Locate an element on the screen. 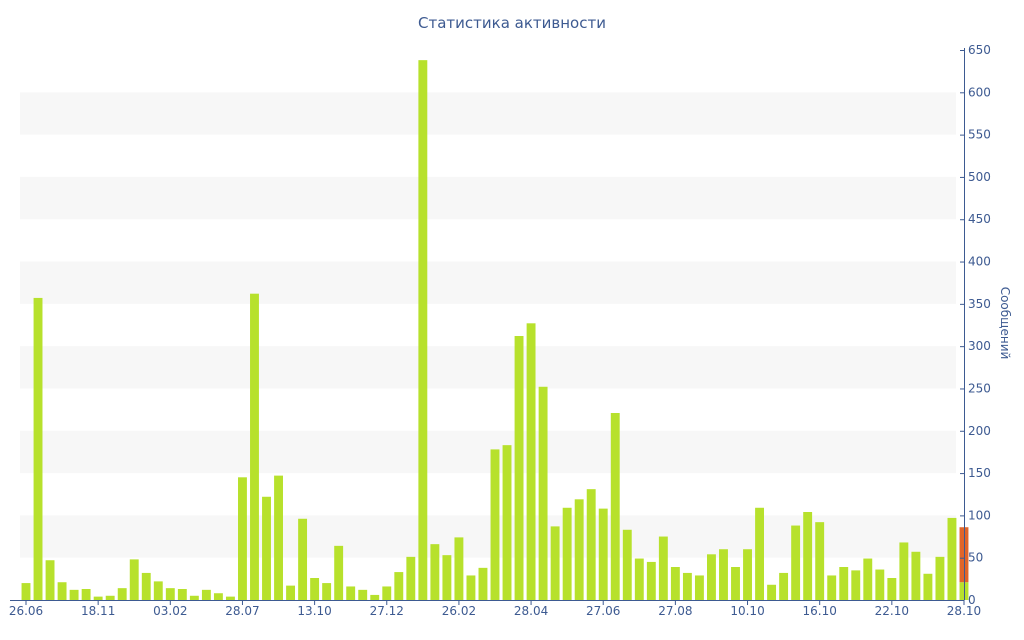 This screenshot has width=1024, height=640. y-tick-label: 100 is located at coordinates (979, 515).